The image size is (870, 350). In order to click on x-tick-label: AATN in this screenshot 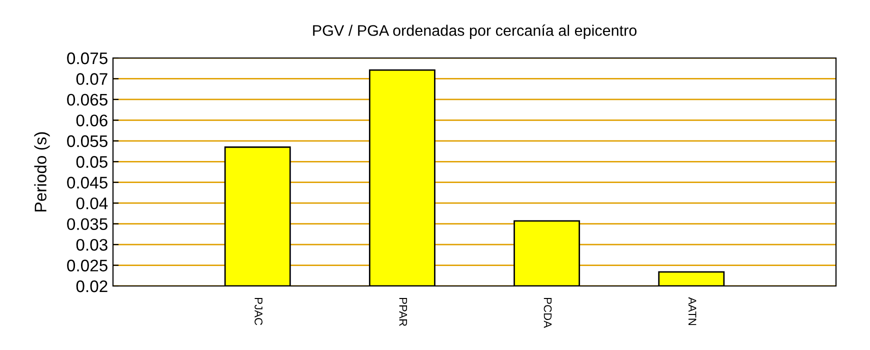, I will do `click(692, 311)`.